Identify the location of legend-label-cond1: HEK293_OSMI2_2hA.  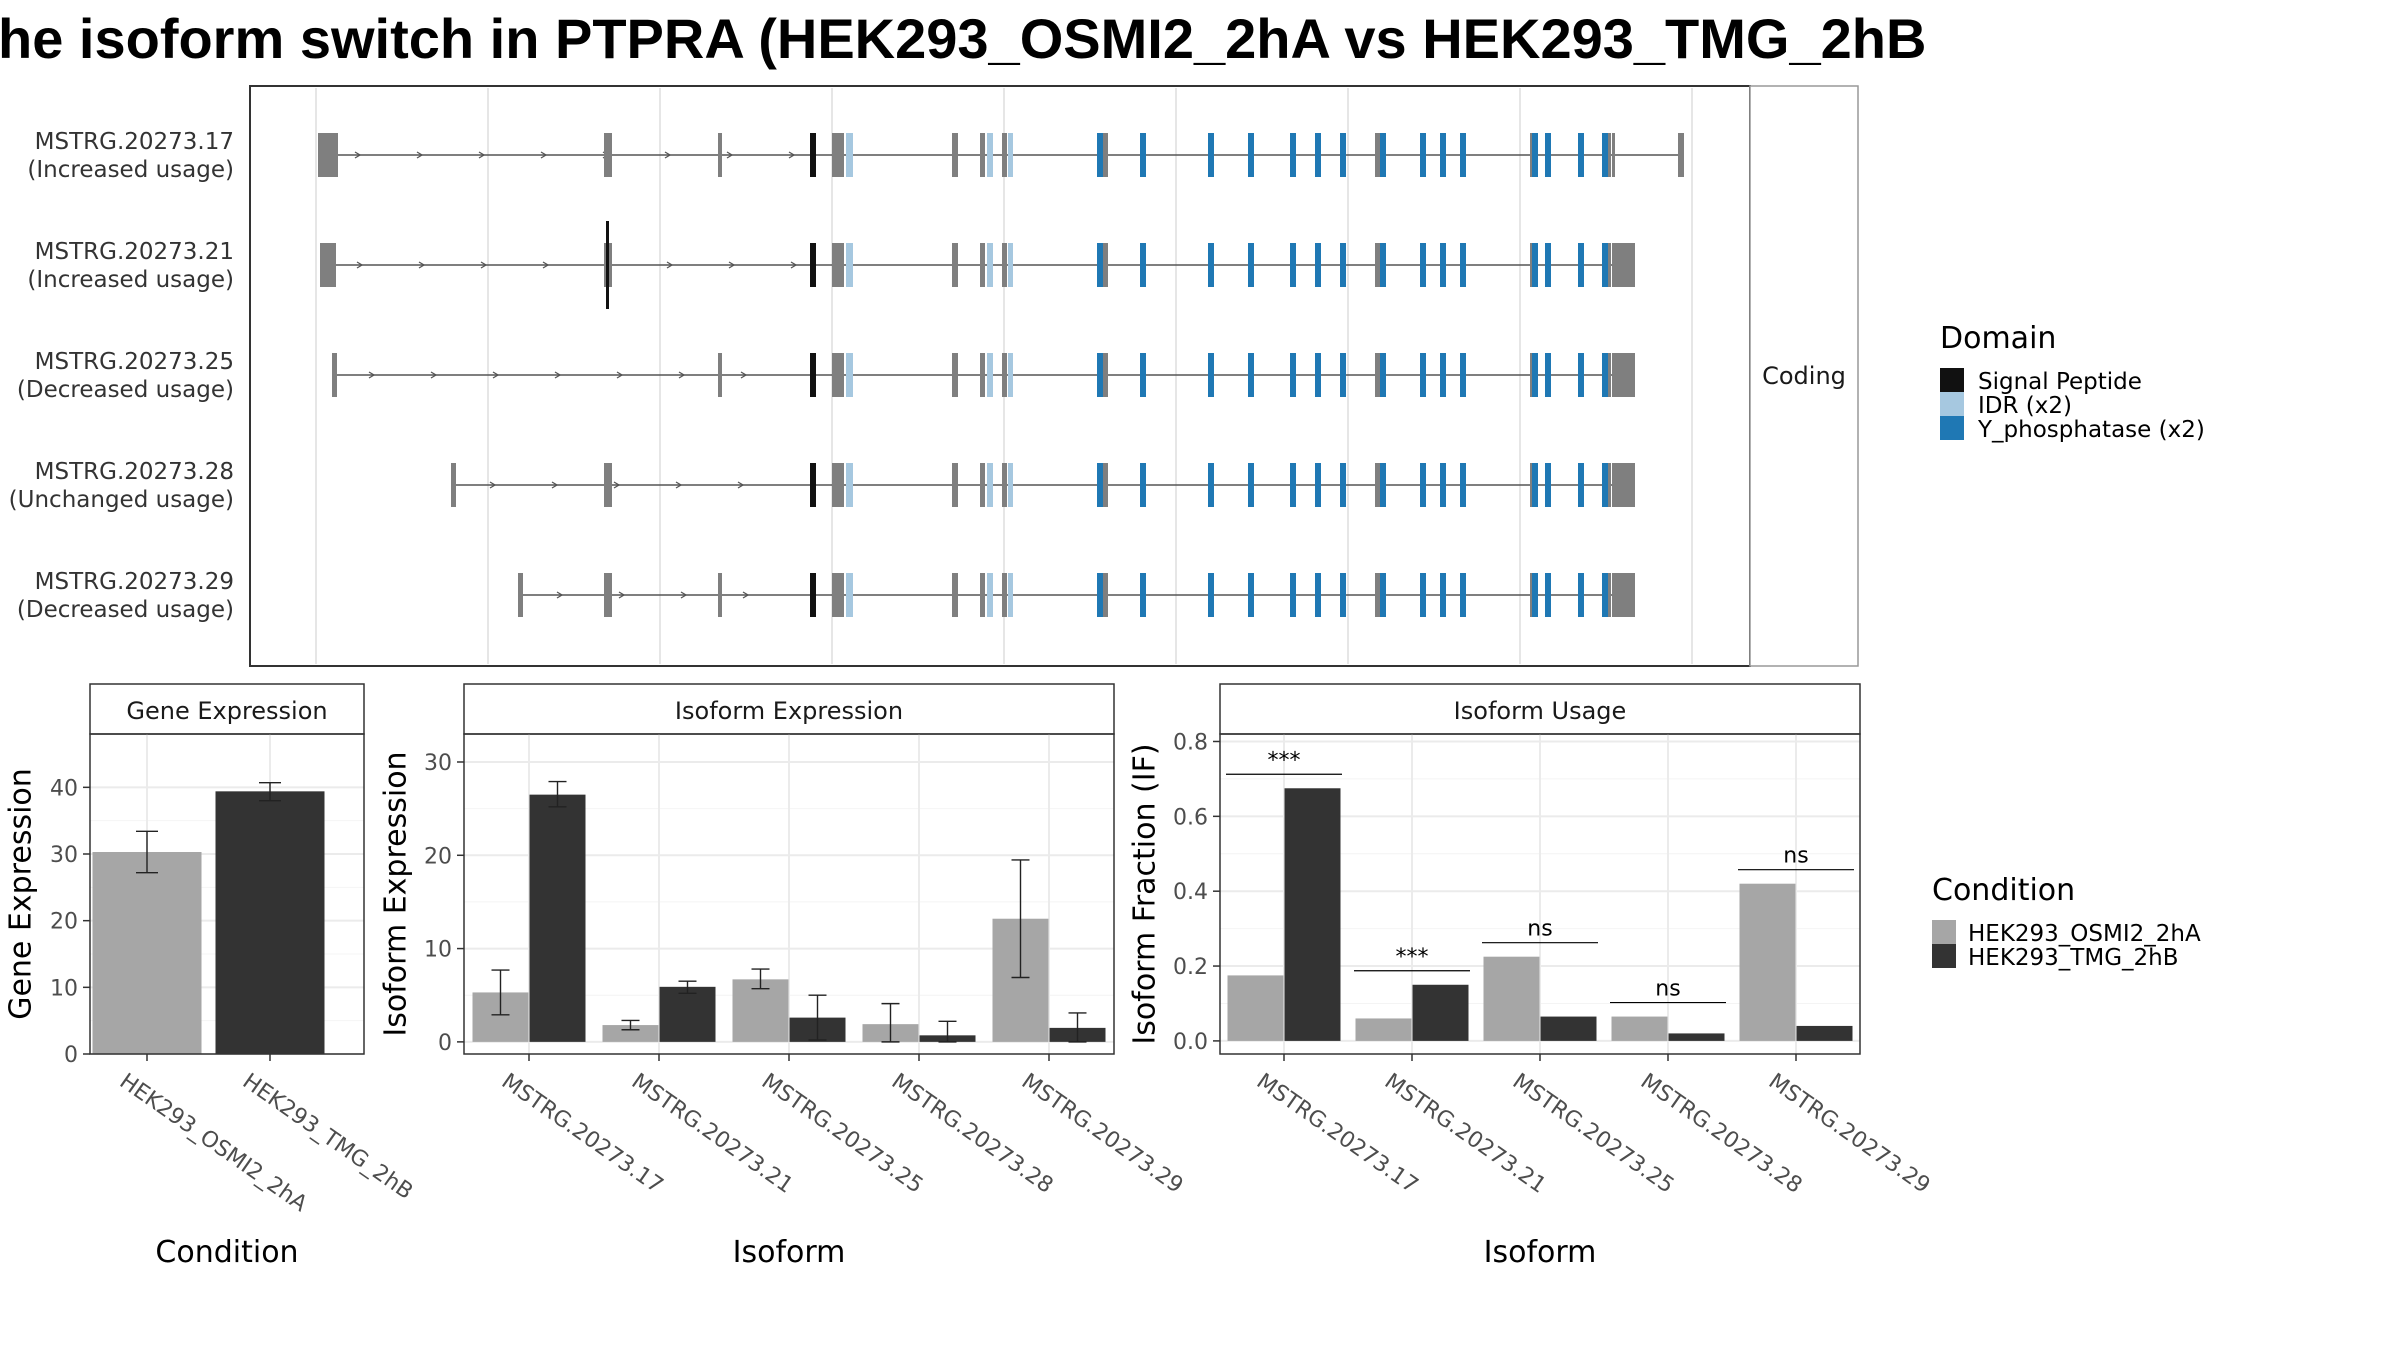
(2084, 934).